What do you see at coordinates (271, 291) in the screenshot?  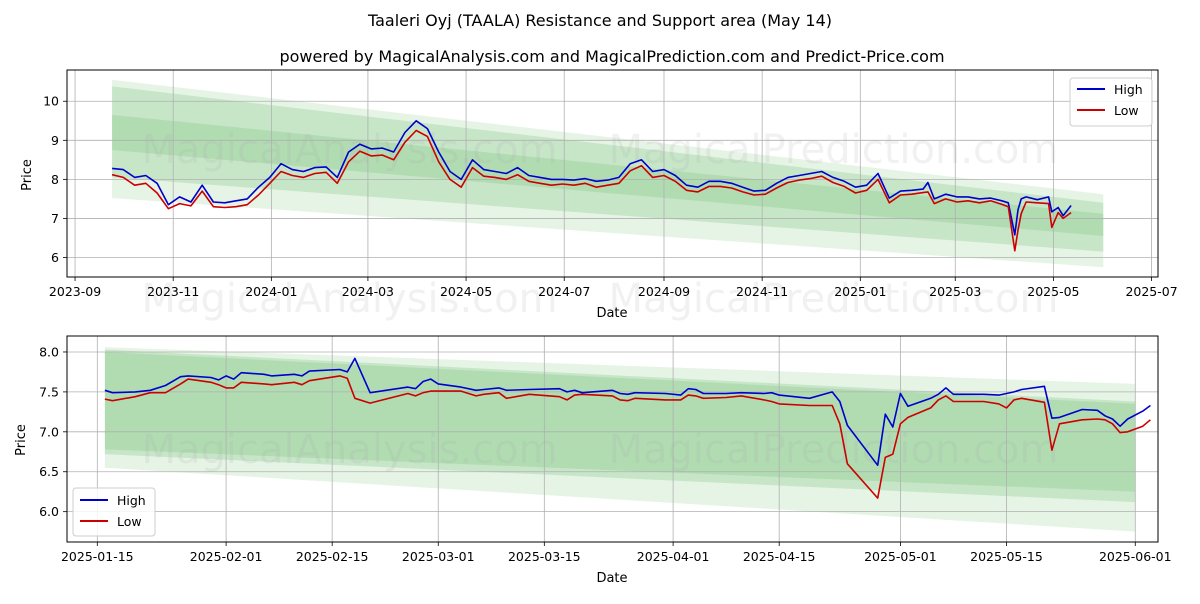 I see `top-x-tick-label: 2024-01` at bounding box center [271, 291].